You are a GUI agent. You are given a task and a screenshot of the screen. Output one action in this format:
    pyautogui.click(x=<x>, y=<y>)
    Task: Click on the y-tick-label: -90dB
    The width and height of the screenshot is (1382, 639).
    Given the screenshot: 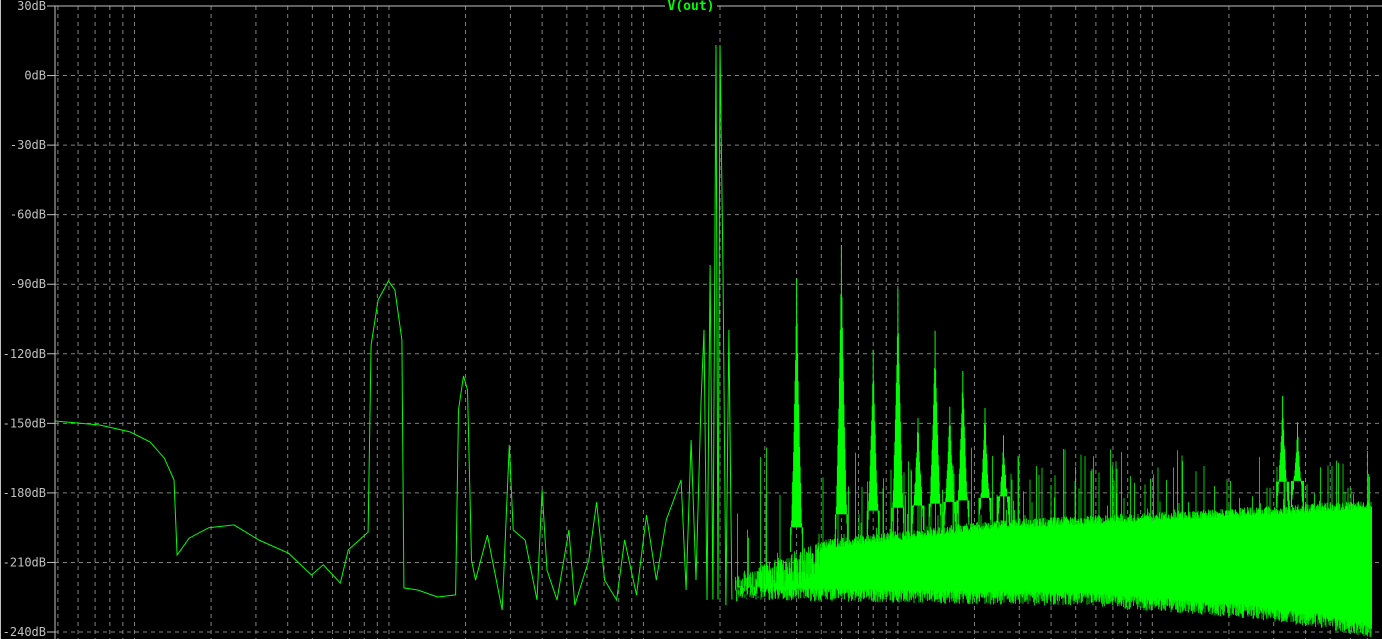 What is the action you would take?
    pyautogui.click(x=28, y=284)
    